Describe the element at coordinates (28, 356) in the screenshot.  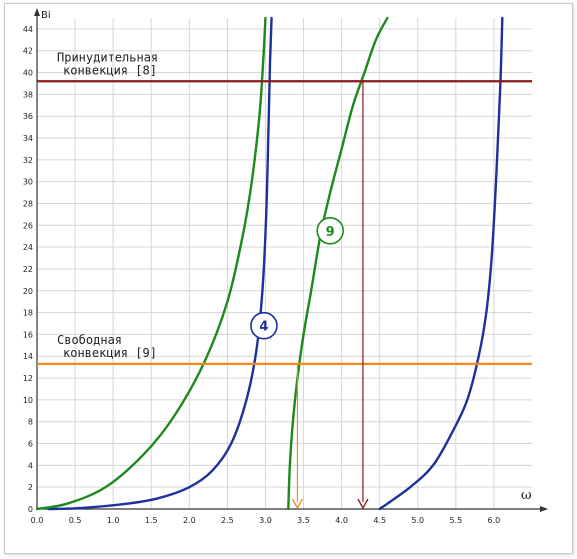
I see `y-tick-label: 14` at that location.